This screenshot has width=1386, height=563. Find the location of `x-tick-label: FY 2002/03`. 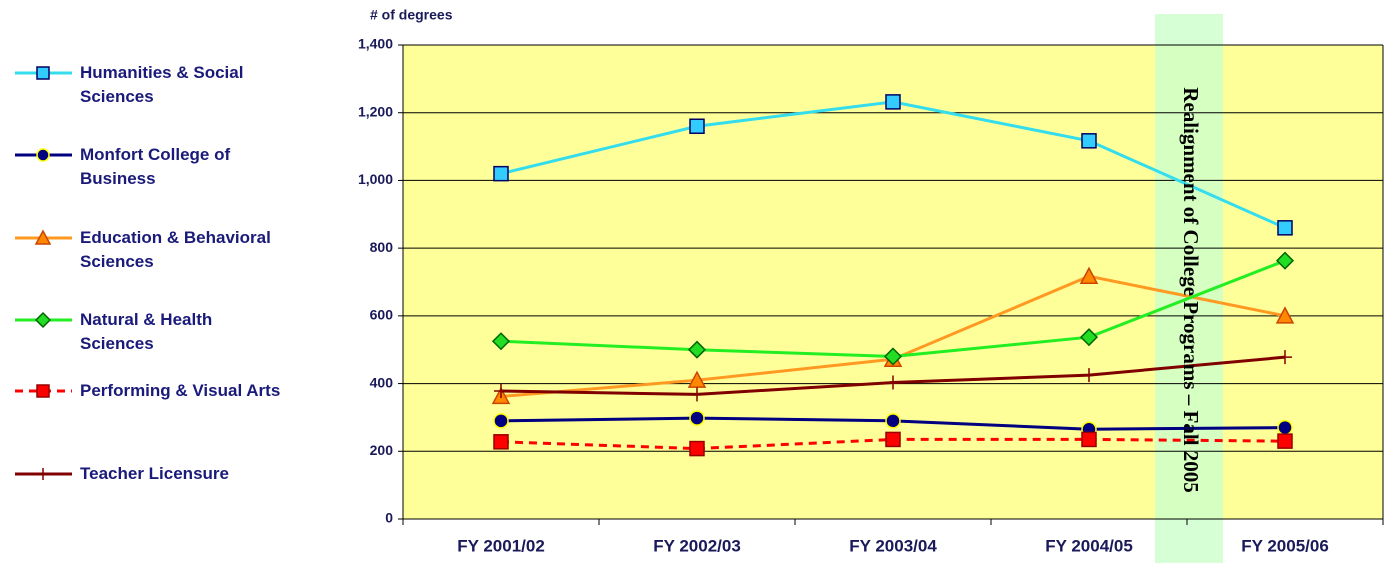

x-tick-label: FY 2002/03 is located at coordinates (697, 545).